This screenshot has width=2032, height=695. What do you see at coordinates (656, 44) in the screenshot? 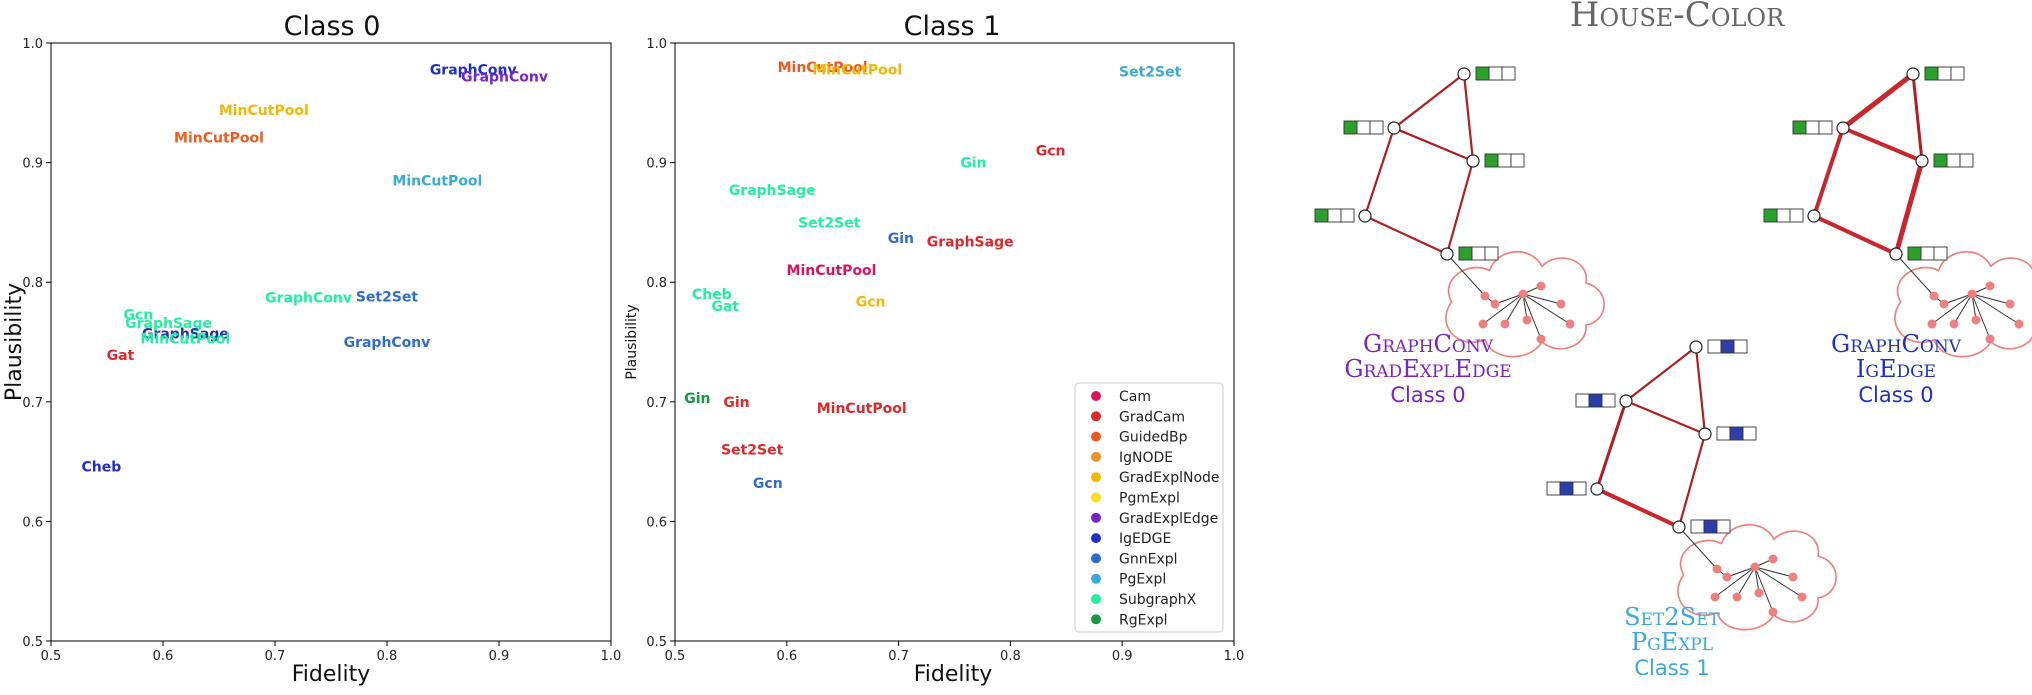
I see `y-tick-label: 1.0` at bounding box center [656, 44].